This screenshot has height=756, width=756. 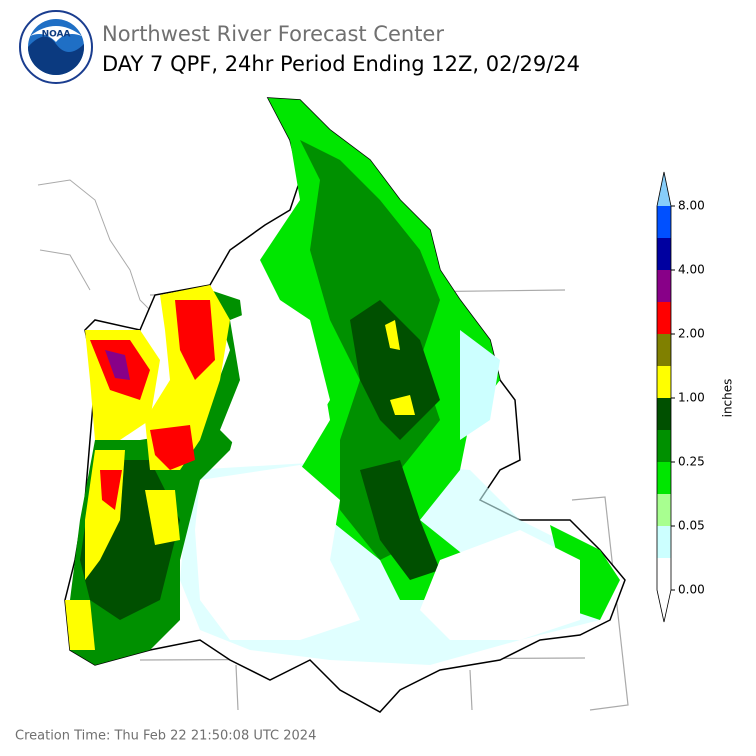 I want to click on colorbar-tick-label: 0.05, so click(x=691, y=526).